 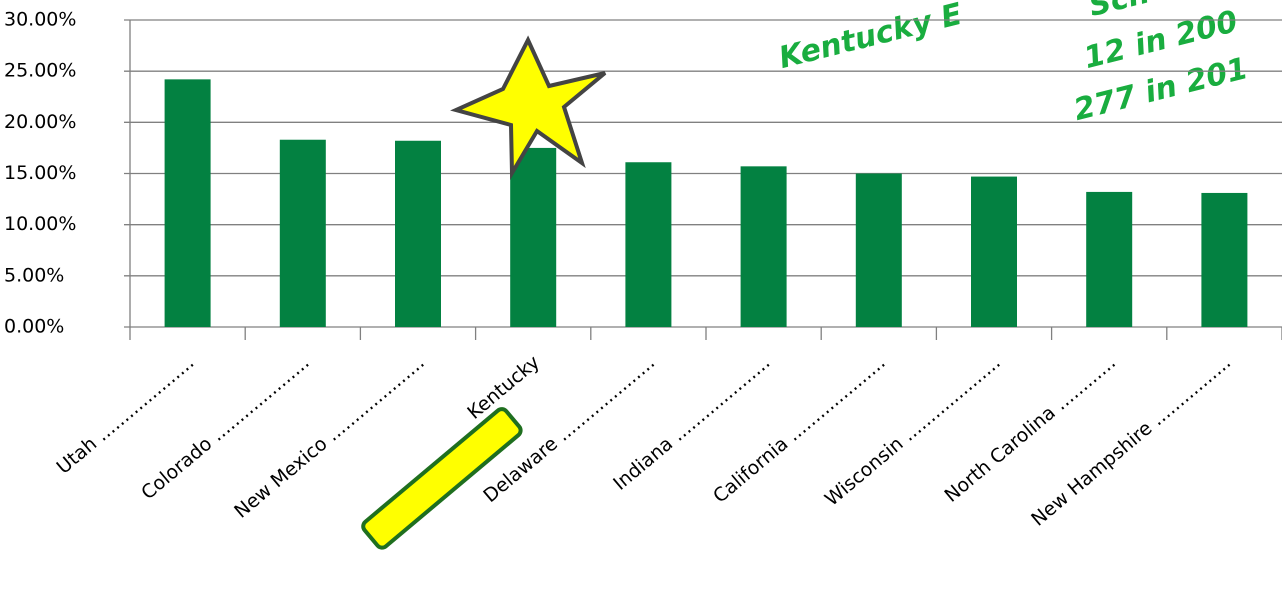 What do you see at coordinates (40, 173) in the screenshot?
I see `y-tick-label: 15.00%` at bounding box center [40, 173].